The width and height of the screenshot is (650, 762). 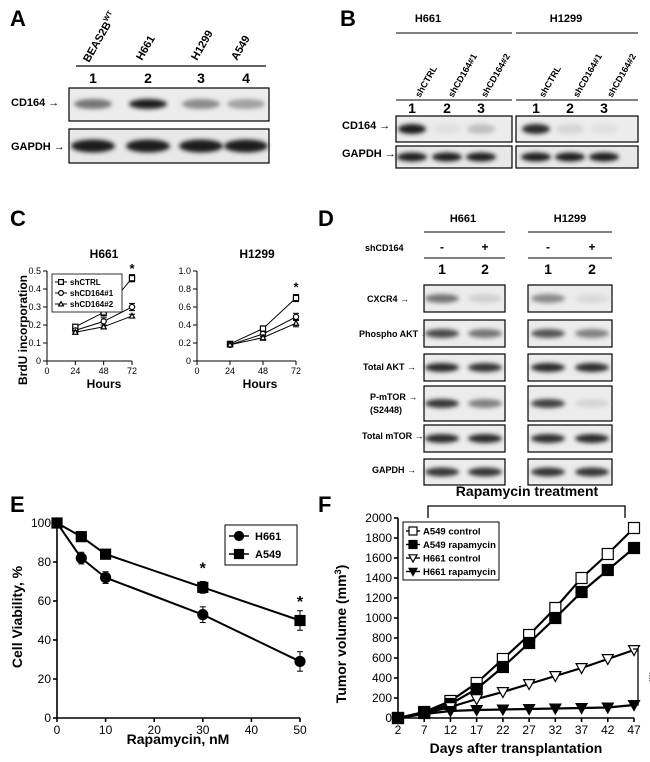 I want to click on lane-label-h661: H661, so click(x=146, y=48).